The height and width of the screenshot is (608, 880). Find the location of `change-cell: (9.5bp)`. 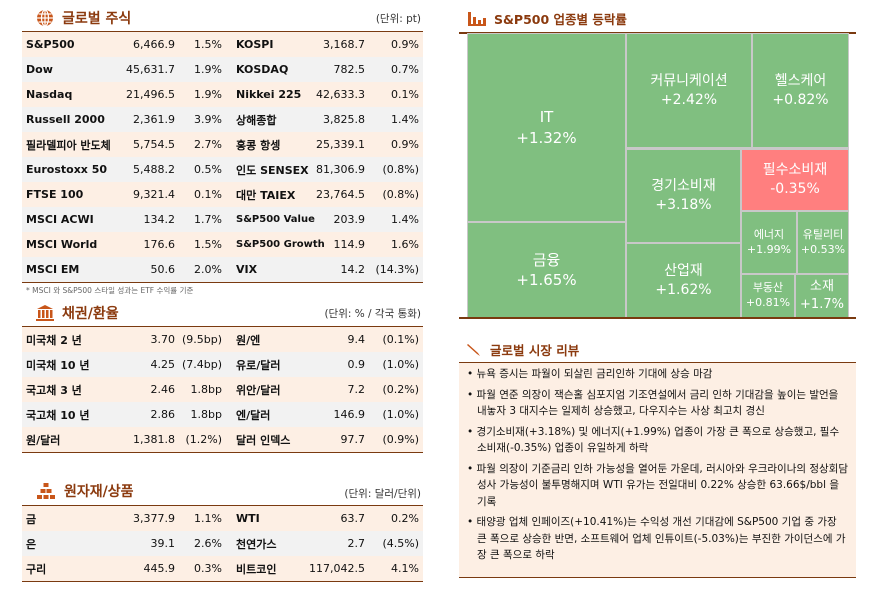

change-cell: (9.5bp) is located at coordinates (201, 339).